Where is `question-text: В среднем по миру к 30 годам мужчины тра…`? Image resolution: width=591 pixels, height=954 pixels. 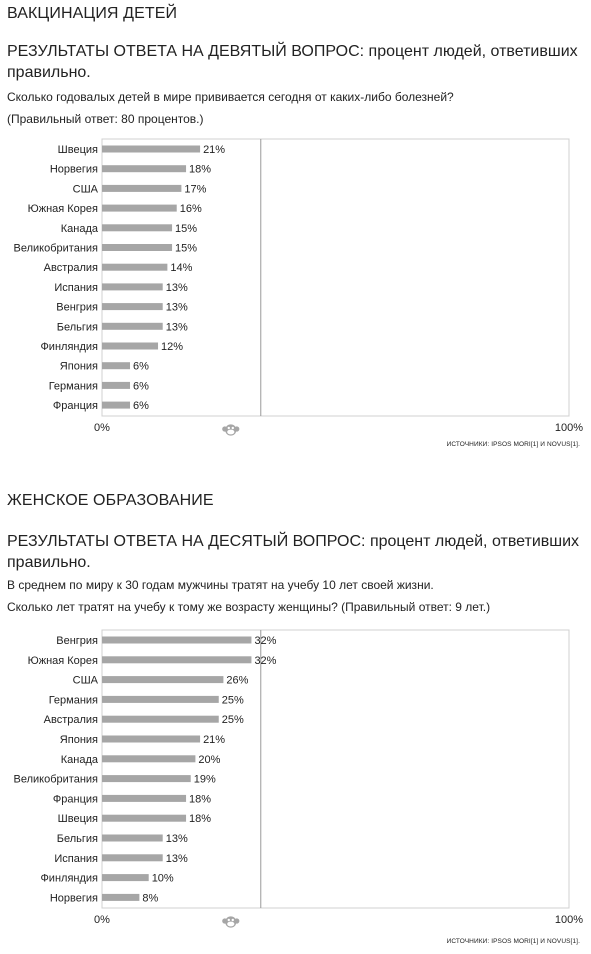
question-text: В среднем по миру к 30 годам мужчины тра… is located at coordinates (220, 585).